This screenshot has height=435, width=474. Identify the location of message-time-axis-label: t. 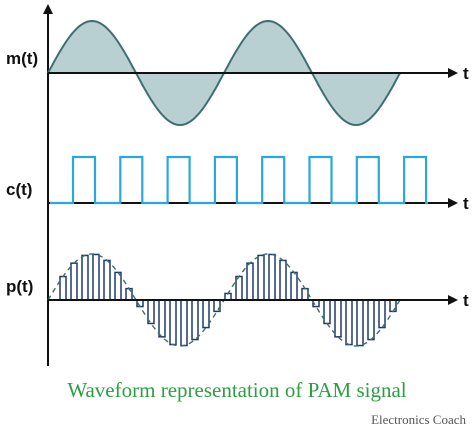
(466, 73).